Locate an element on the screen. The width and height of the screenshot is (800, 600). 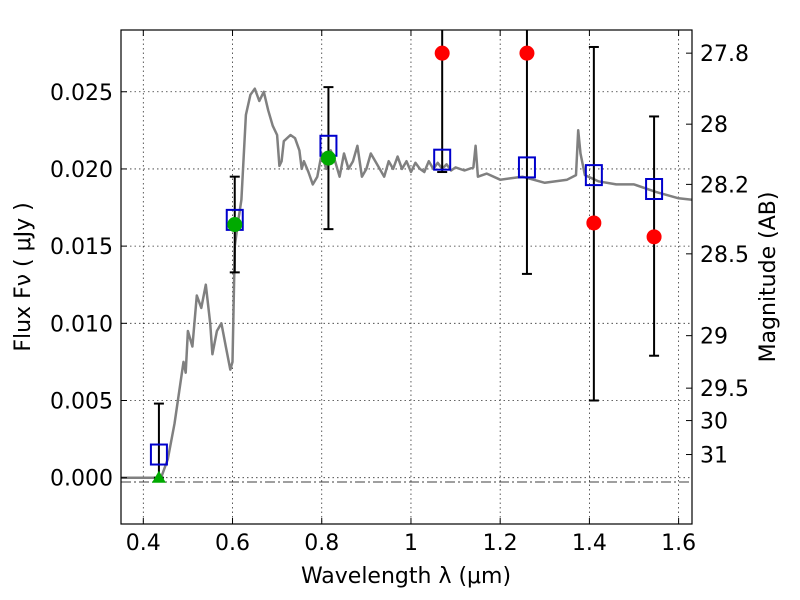
upper-limit-triangle is located at coordinates (158, 476).